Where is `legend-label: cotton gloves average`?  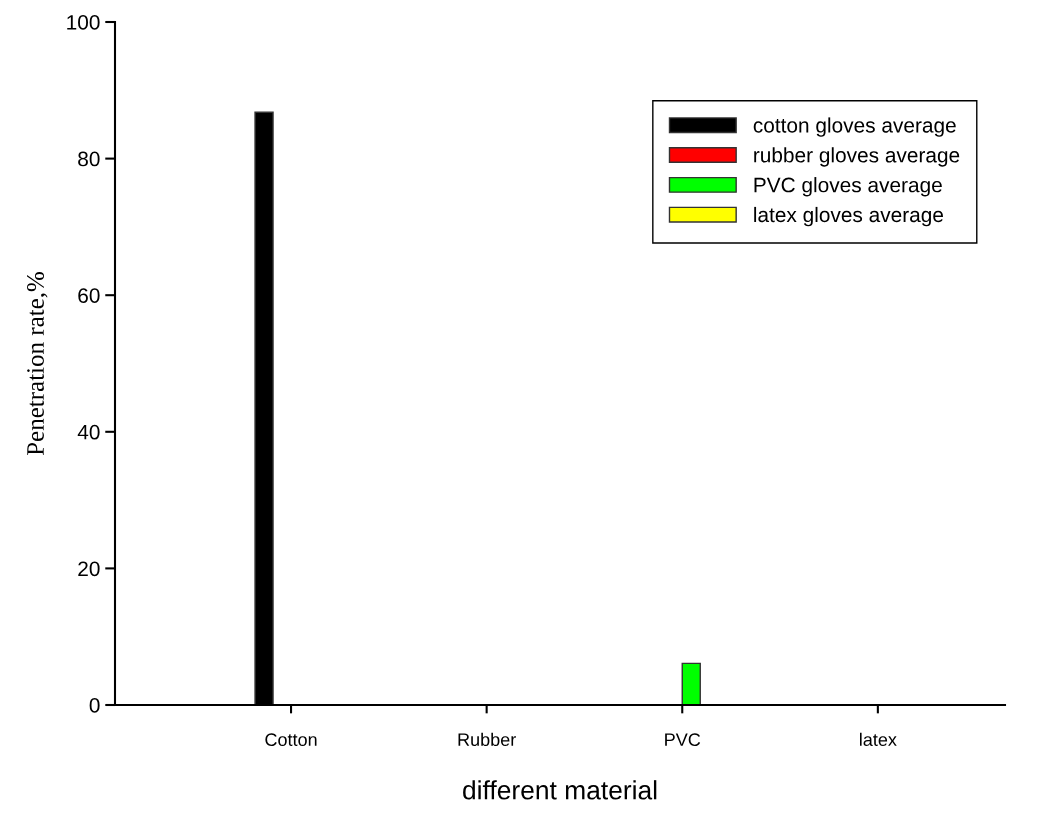 legend-label: cotton gloves average is located at coordinates (854, 127).